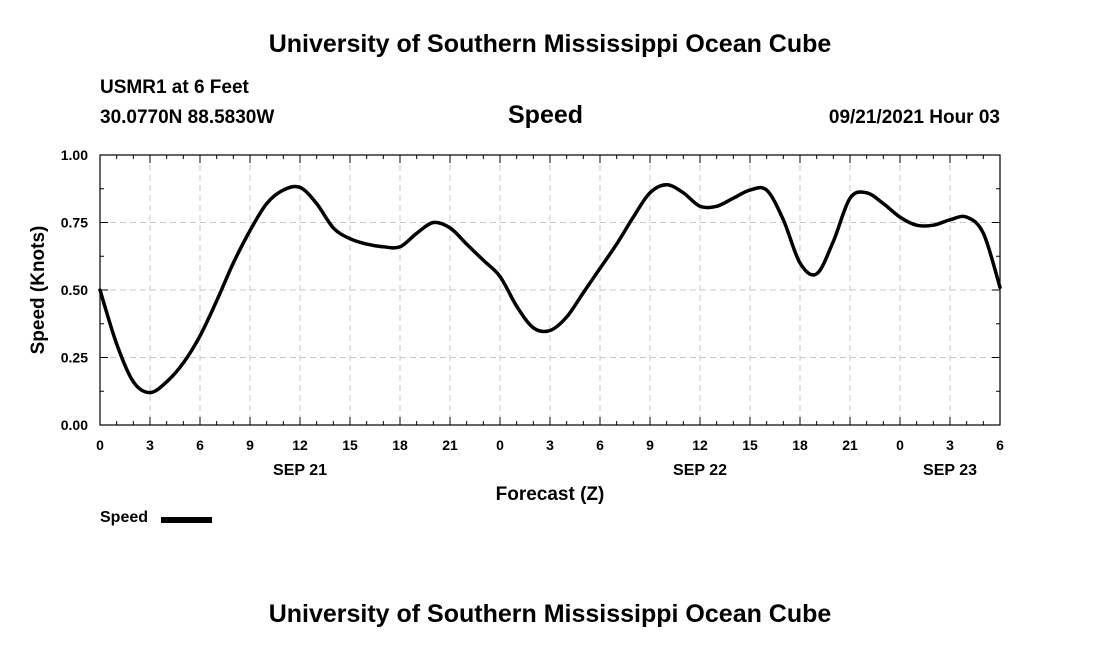  What do you see at coordinates (74, 358) in the screenshot?
I see `y-tick-label: 0.25` at bounding box center [74, 358].